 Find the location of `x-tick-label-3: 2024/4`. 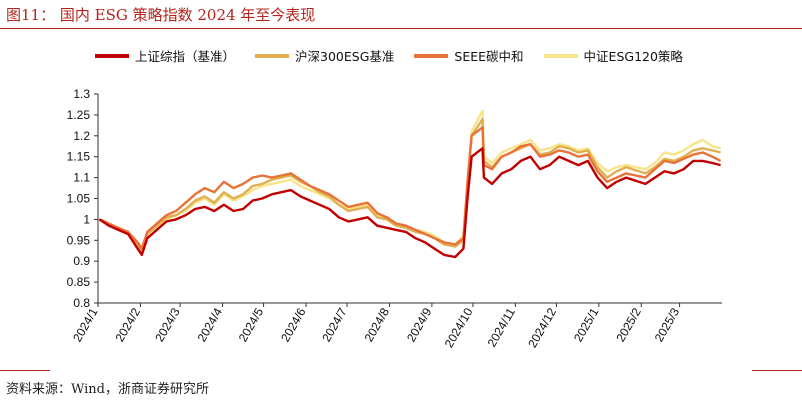

x-tick-label-3: 2024/4 is located at coordinates (210, 324).